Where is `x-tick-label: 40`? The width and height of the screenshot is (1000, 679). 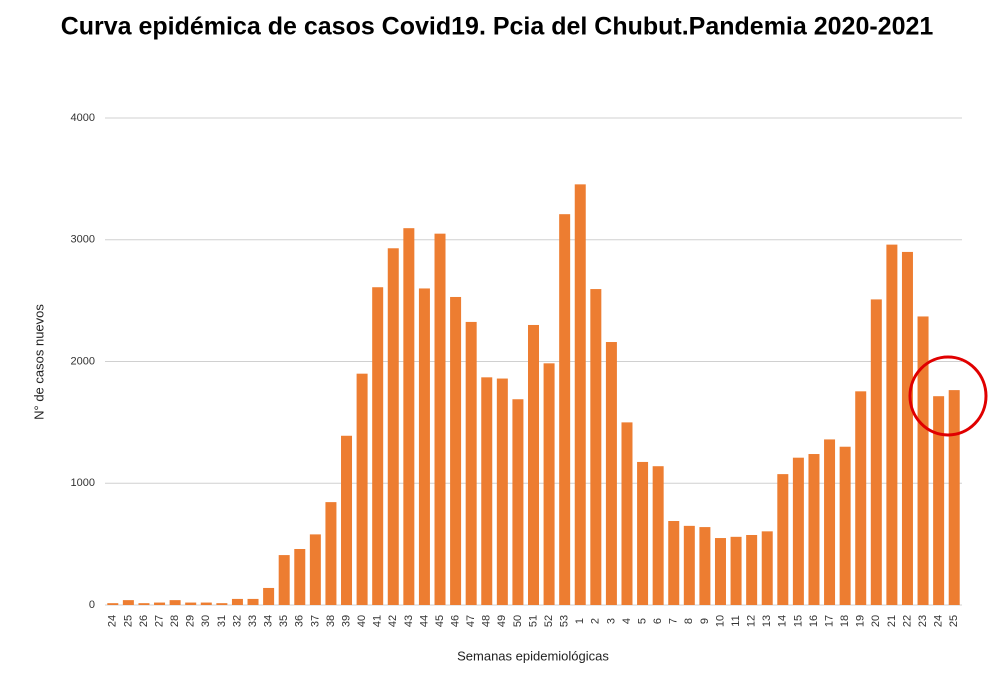
x-tick-label: 40 is located at coordinates (362, 621).